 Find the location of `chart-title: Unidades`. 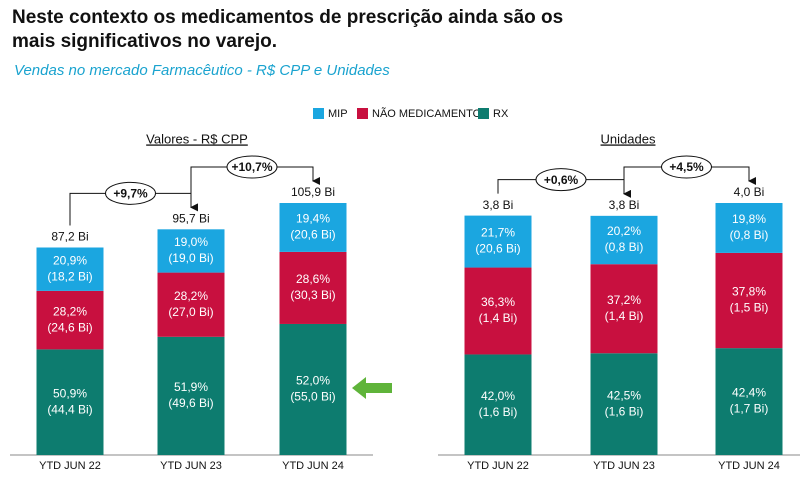

chart-title: Unidades is located at coordinates (628, 138).